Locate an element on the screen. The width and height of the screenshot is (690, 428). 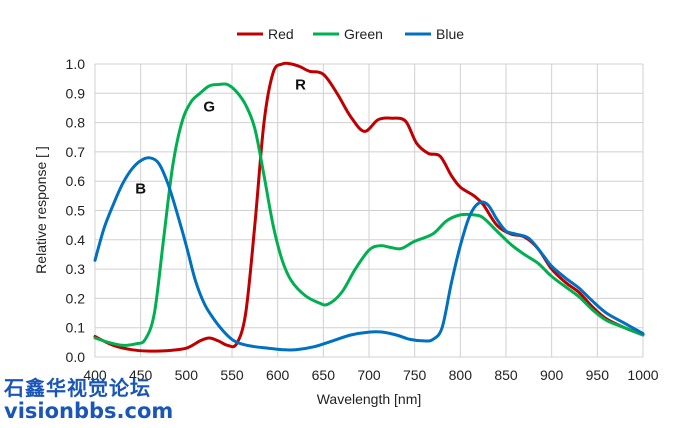
x-tick-labels: 400 450 500 550 600 650 700 750 800 850 900 950 1000 is located at coordinates (370, 375).